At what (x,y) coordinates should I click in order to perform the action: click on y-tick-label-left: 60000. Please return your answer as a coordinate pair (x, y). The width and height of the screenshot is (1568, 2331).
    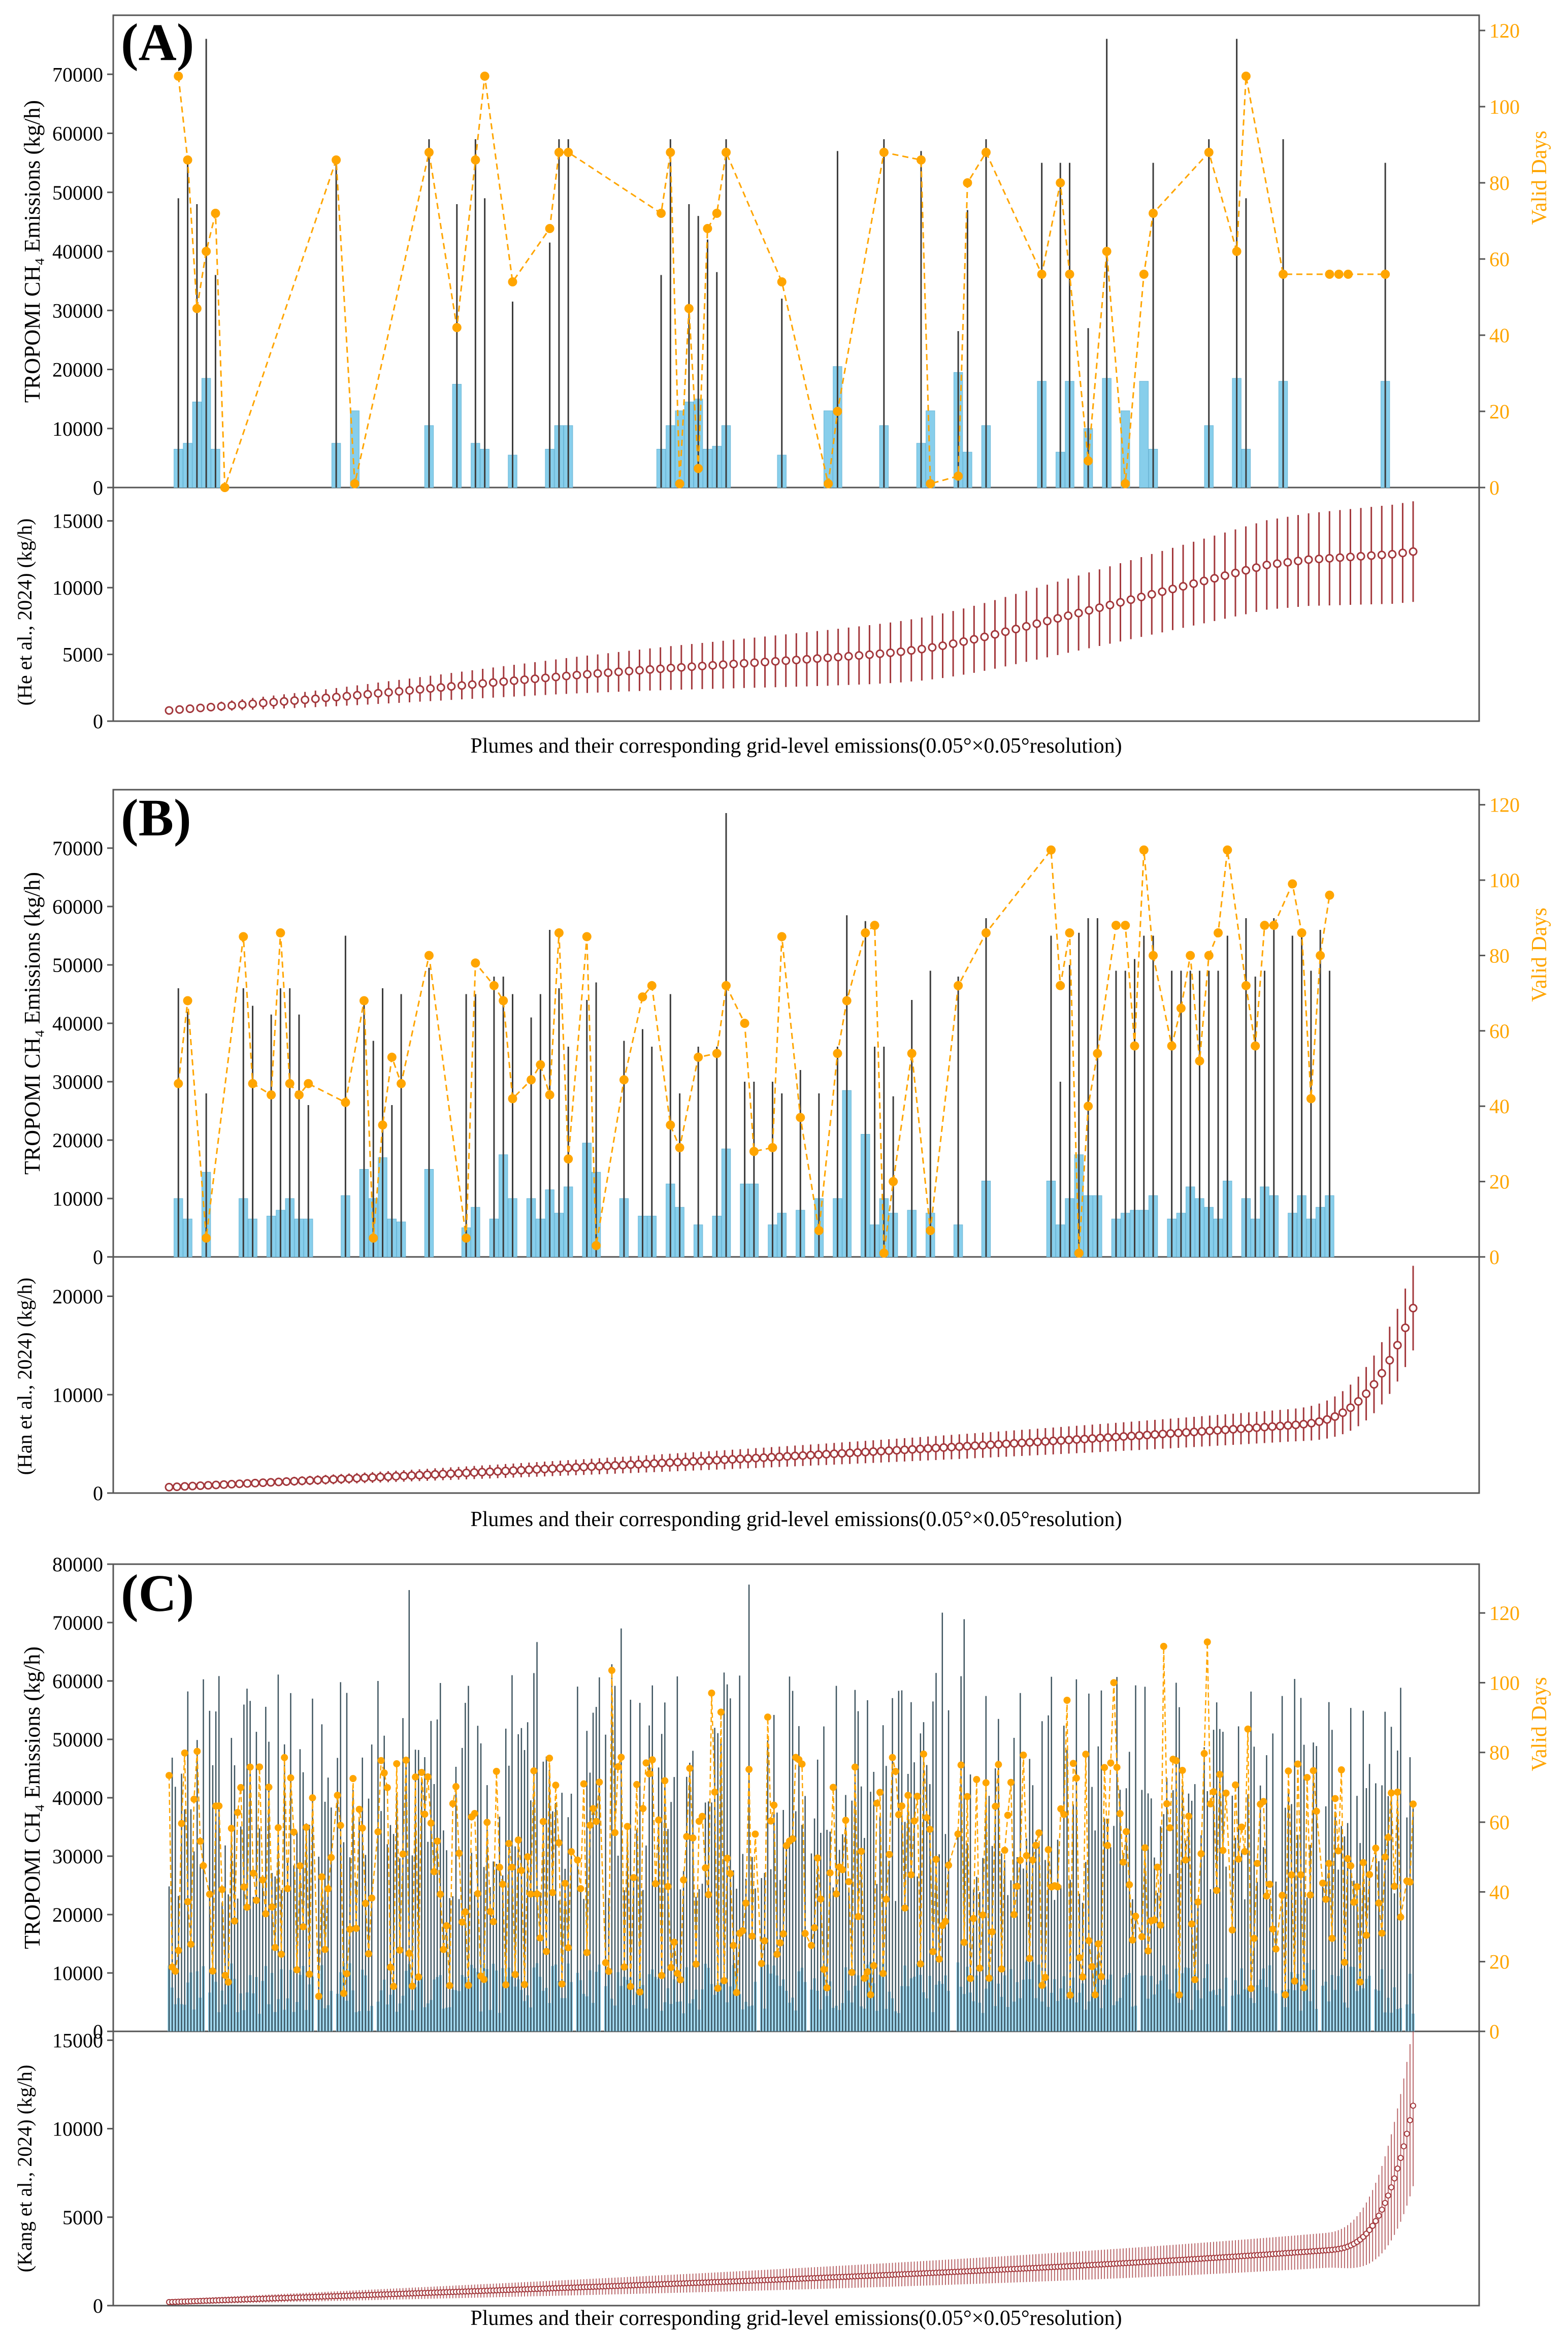
    Looking at the image, I should click on (77, 1681).